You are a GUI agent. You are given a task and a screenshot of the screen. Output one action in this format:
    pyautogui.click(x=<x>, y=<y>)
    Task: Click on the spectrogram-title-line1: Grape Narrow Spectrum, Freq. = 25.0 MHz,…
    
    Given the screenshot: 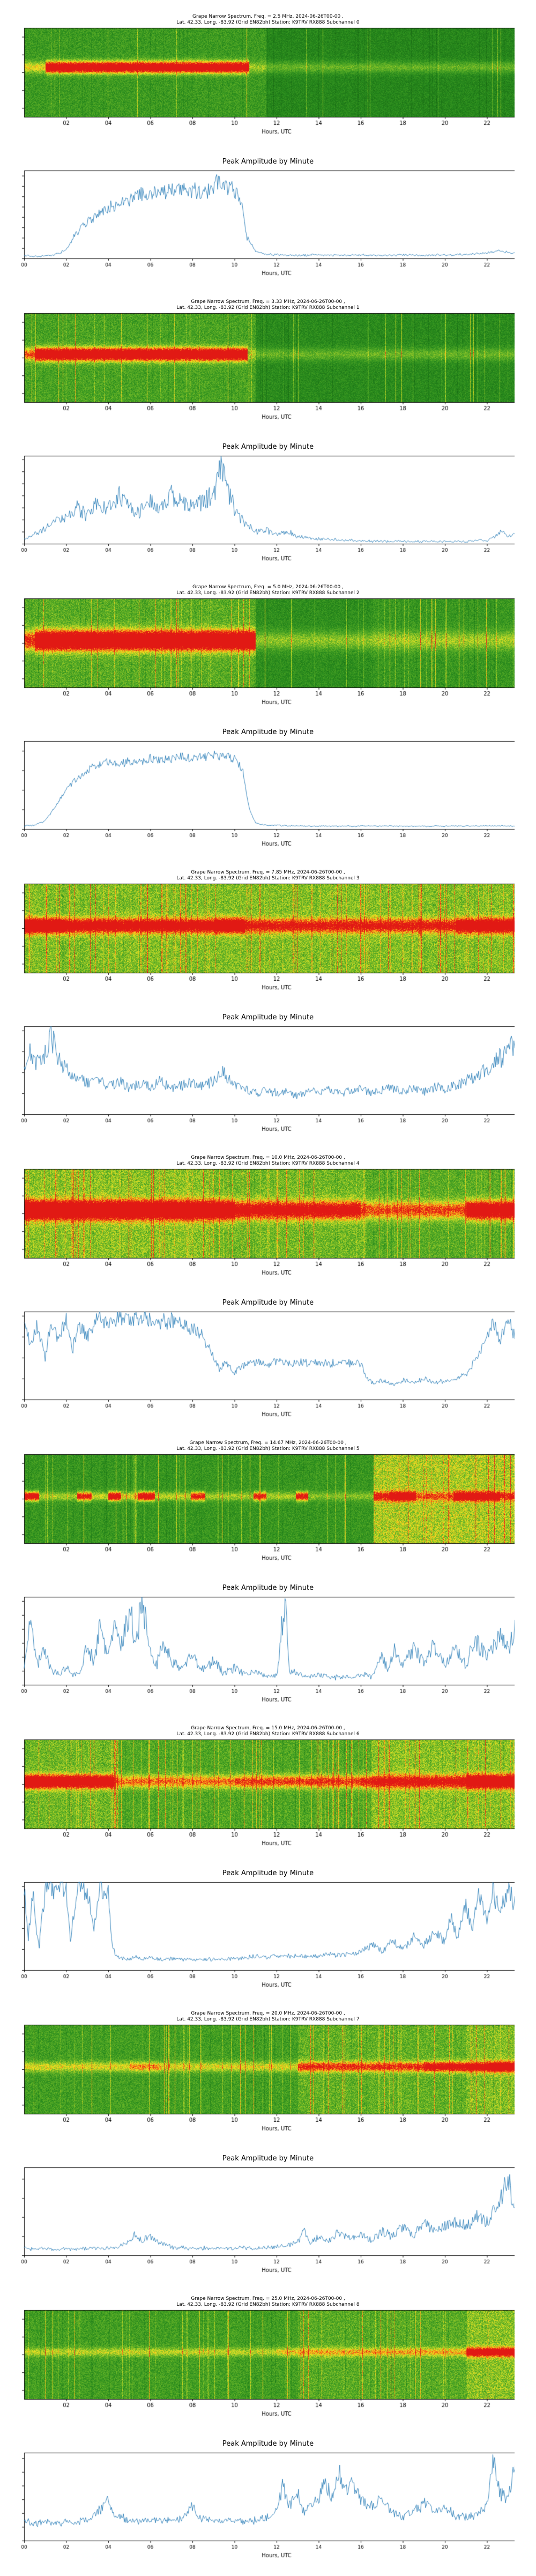 What is the action you would take?
    pyautogui.click(x=268, y=2298)
    